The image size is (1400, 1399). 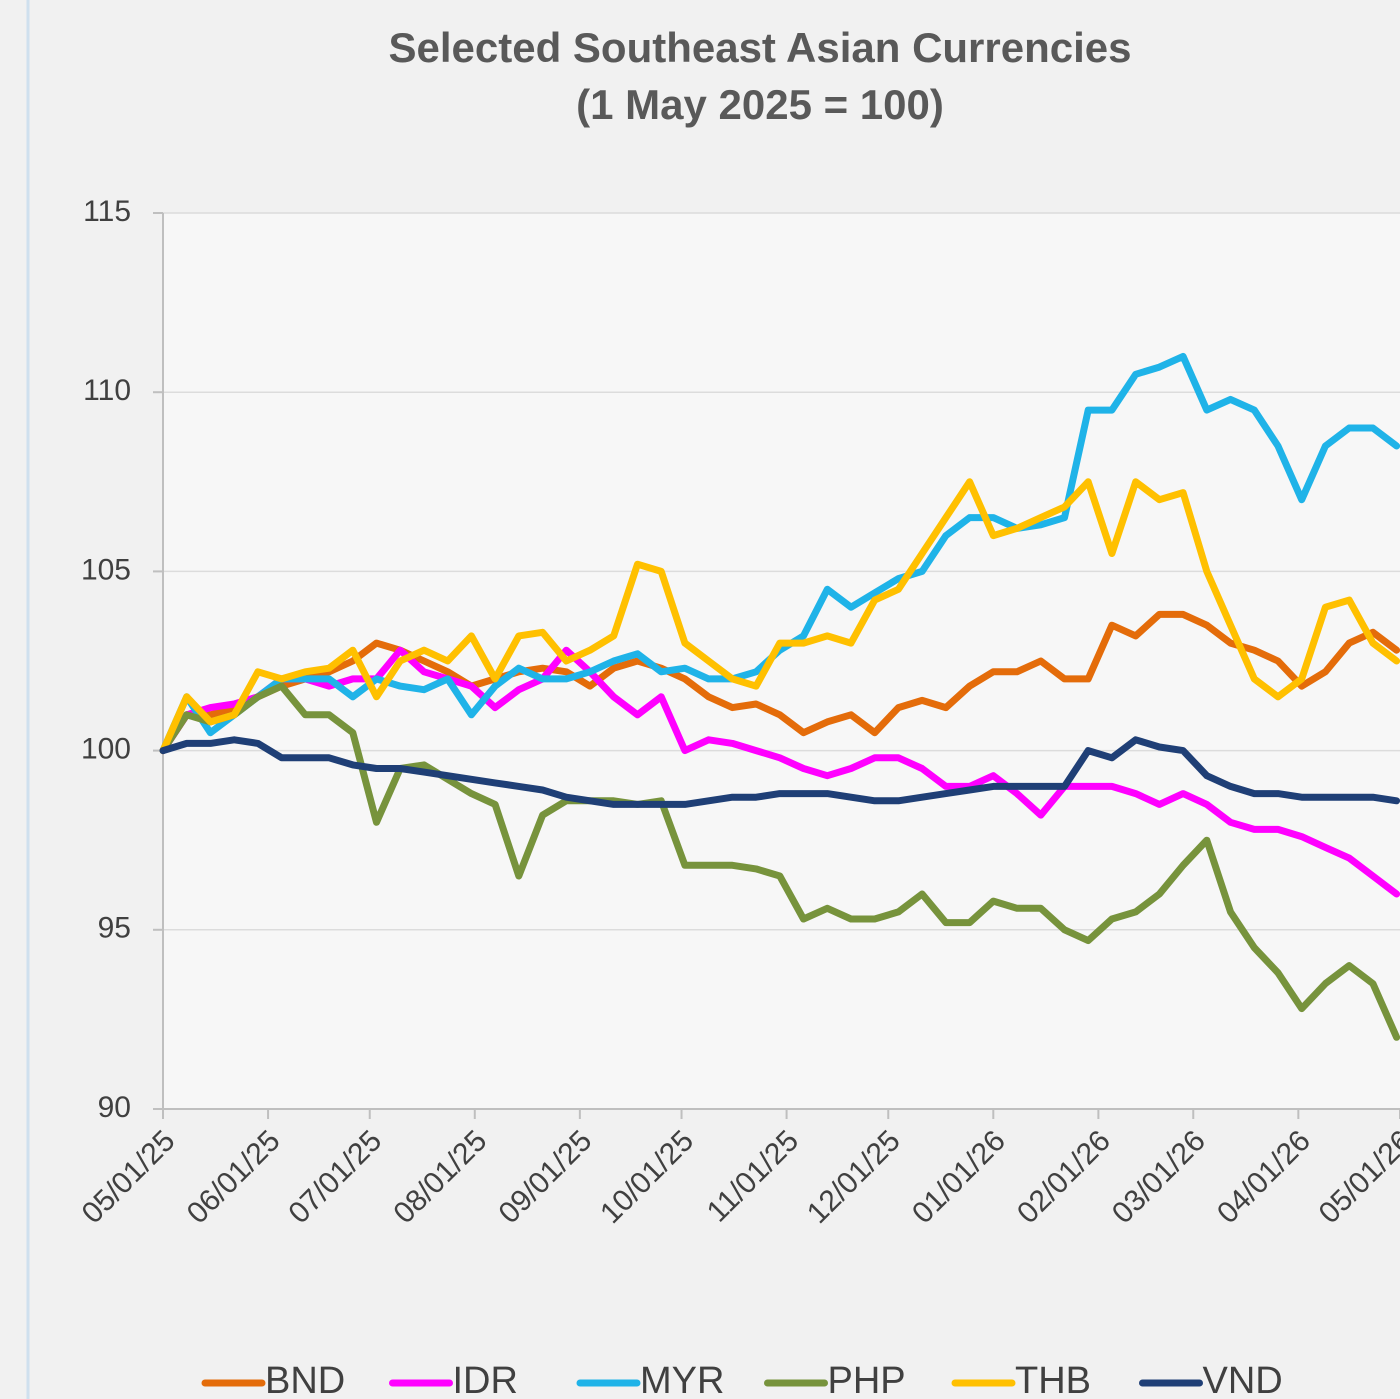 I want to click on x-tick-label: 10/01/25, so click(x=647, y=1177).